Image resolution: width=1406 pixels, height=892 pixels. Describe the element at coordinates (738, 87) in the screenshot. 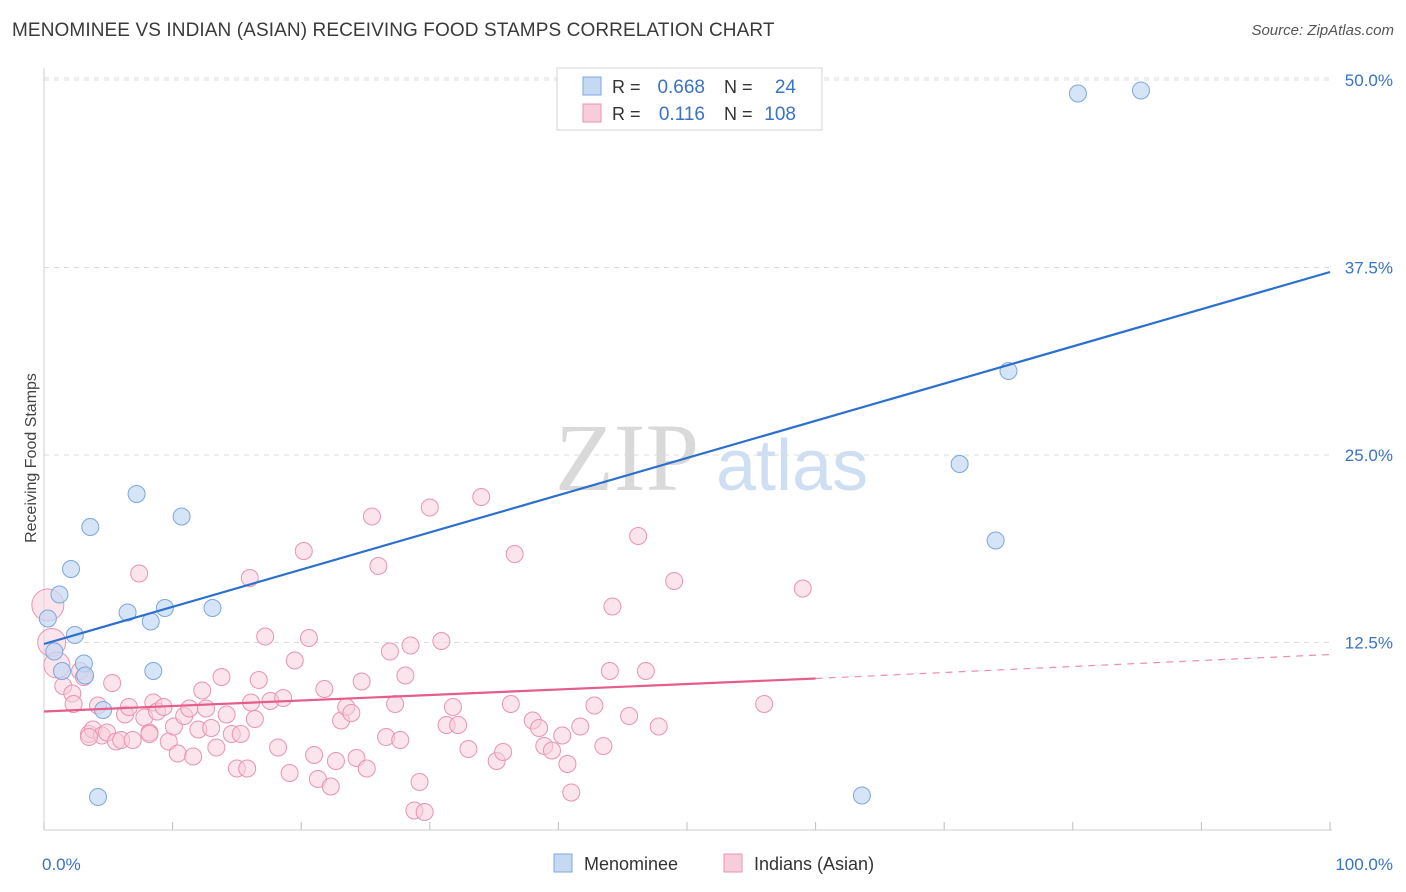

I see `legend-n-label-1: N =` at that location.